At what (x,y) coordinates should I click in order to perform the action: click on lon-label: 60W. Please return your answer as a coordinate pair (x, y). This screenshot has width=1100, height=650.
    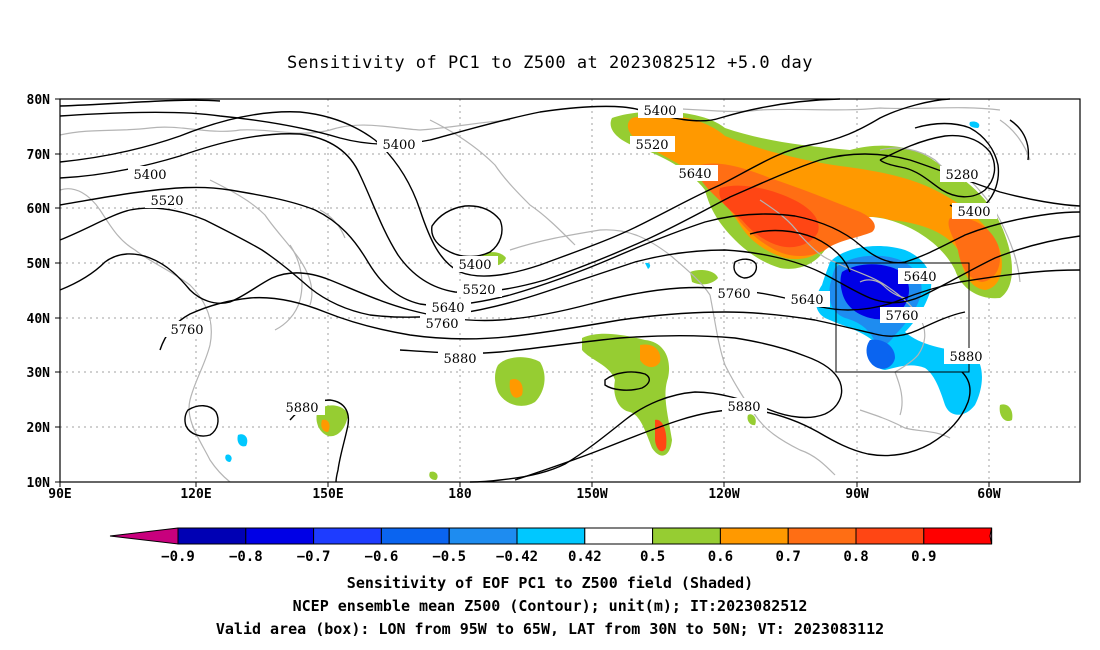
    Looking at the image, I should click on (989, 494).